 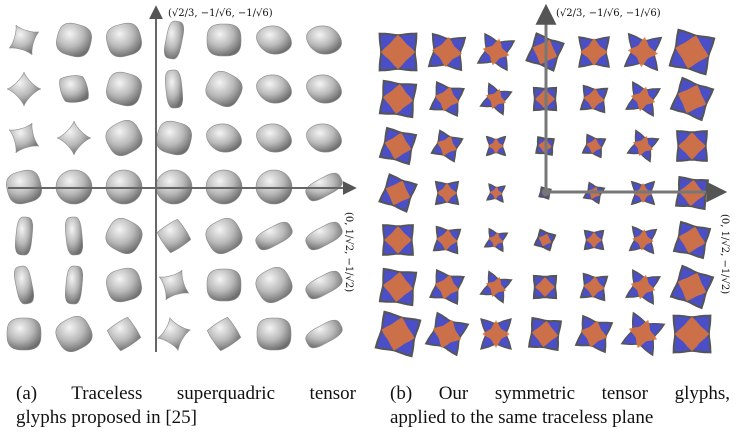 What do you see at coordinates (186, 393) in the screenshot?
I see `caption-a-line1: (a) Traceless superquadric tensor` at bounding box center [186, 393].